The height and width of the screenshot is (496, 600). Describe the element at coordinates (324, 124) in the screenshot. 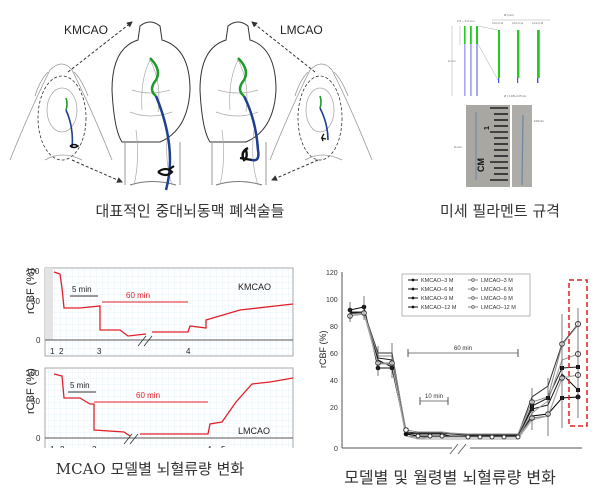

I see `filament-blue-small-right` at that location.